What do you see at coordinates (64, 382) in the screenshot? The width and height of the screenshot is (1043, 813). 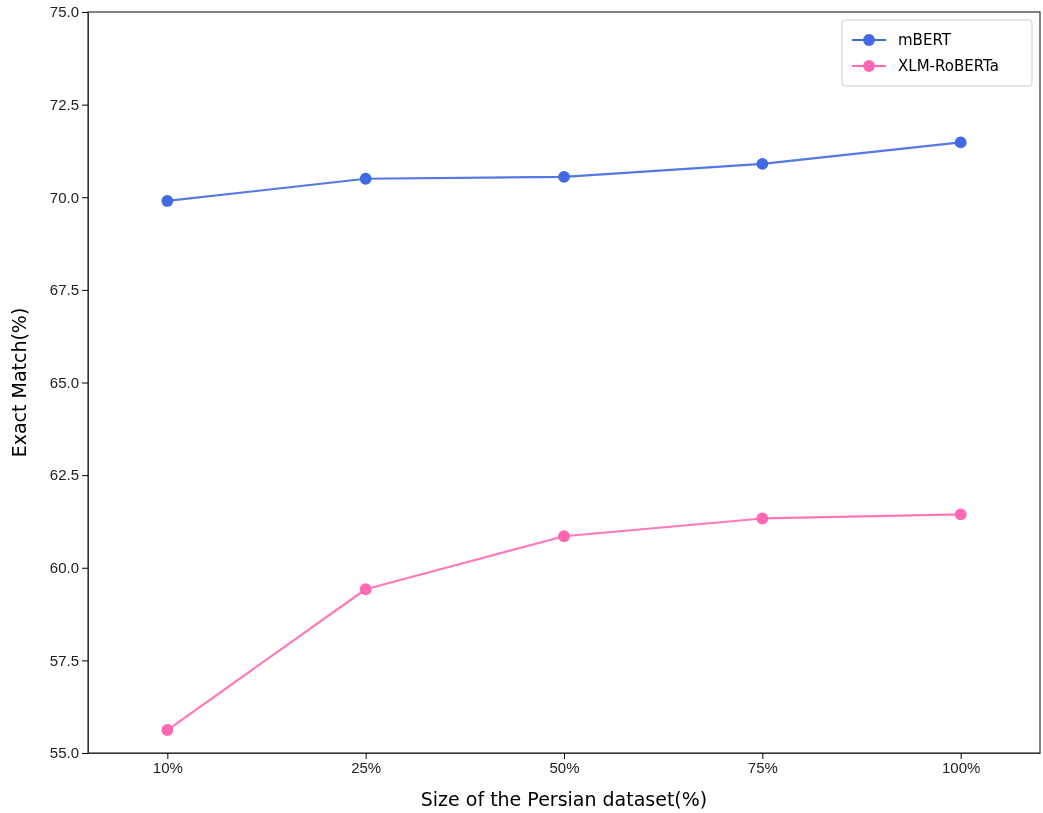 I see `y-tick-label: 65.0` at bounding box center [64, 382].